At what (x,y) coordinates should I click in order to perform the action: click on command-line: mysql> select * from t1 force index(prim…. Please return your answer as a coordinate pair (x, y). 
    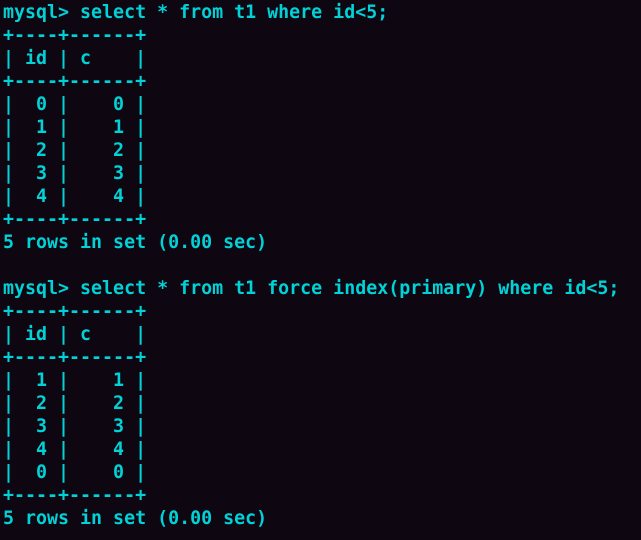
    Looking at the image, I should click on (311, 288).